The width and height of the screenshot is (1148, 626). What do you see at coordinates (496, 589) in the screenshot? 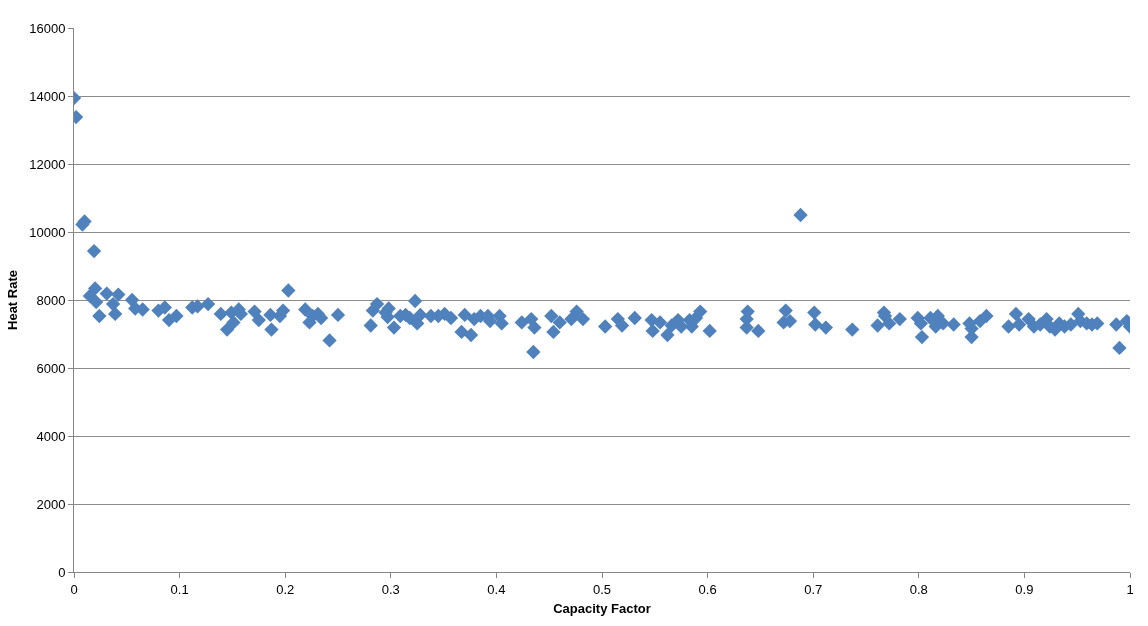
I see `x-tick-label: 0.4` at bounding box center [496, 589].